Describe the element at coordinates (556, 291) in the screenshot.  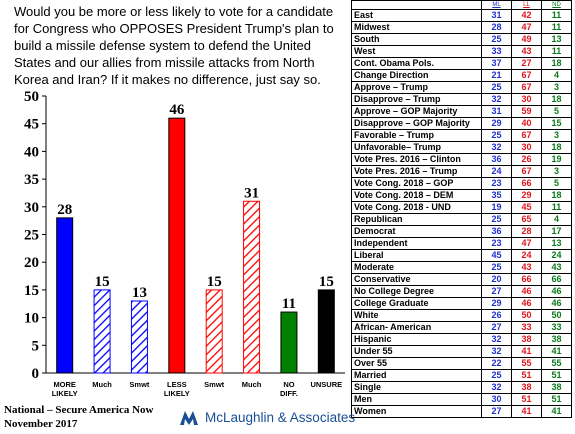
I see `nd-value: 46` at that location.